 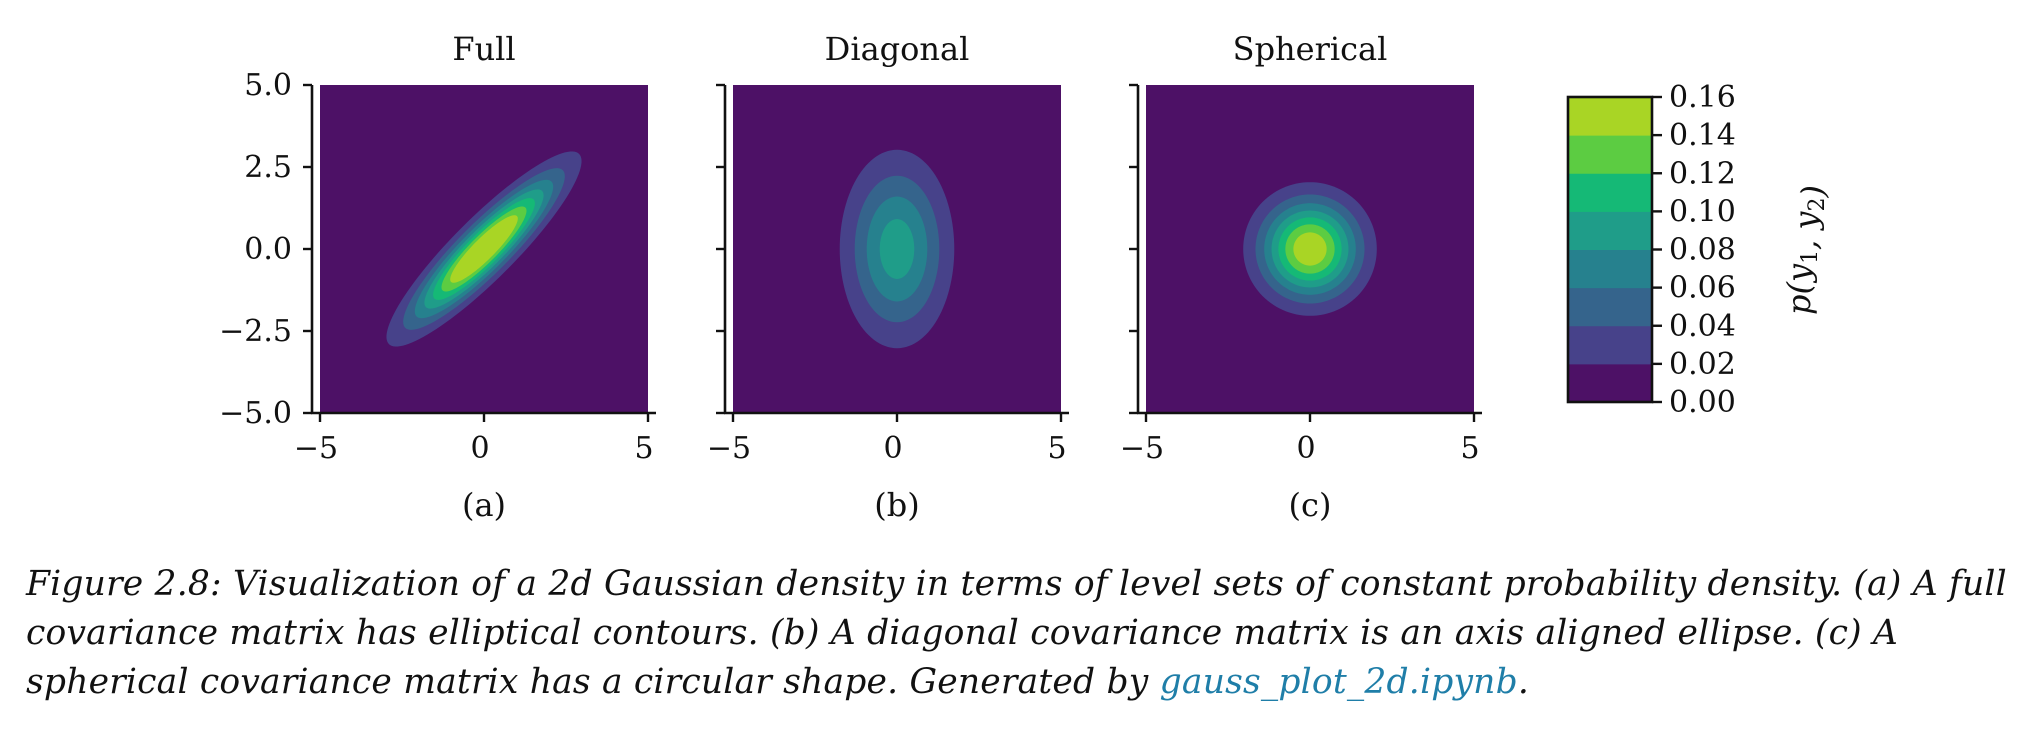 What do you see at coordinates (268, 167) in the screenshot?
I see `y-tick-label: 2.5` at bounding box center [268, 167].